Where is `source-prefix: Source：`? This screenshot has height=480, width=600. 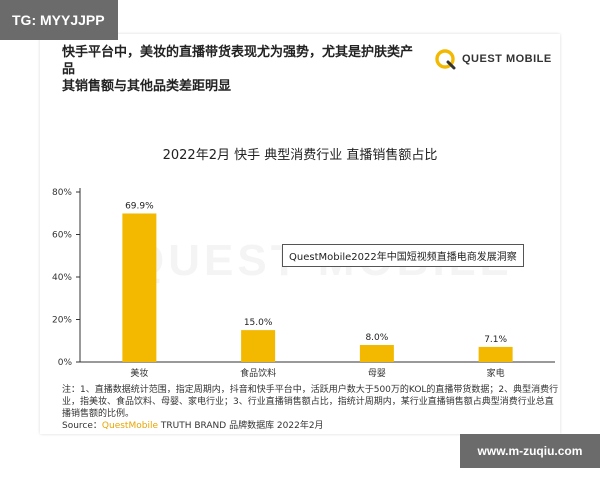 source-prefix: Source： is located at coordinates (82, 426).